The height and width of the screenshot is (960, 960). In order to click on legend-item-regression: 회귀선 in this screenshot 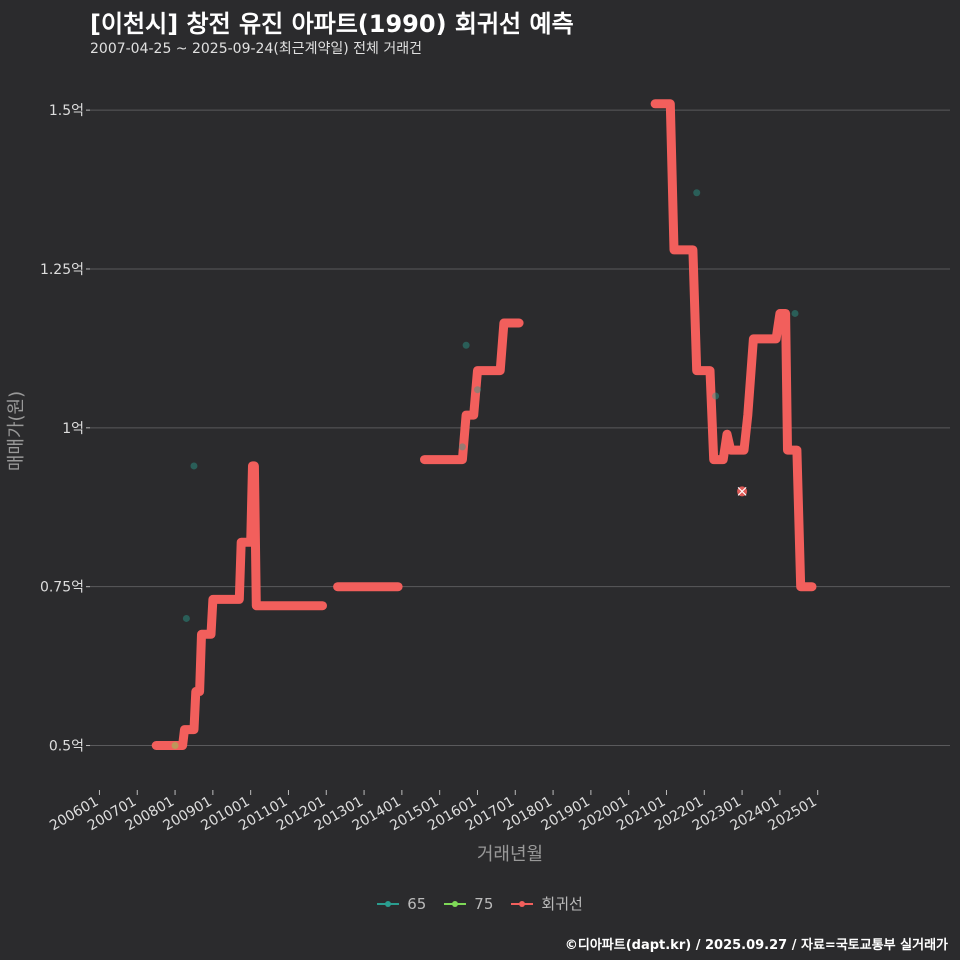, I will do `click(547, 903)`.